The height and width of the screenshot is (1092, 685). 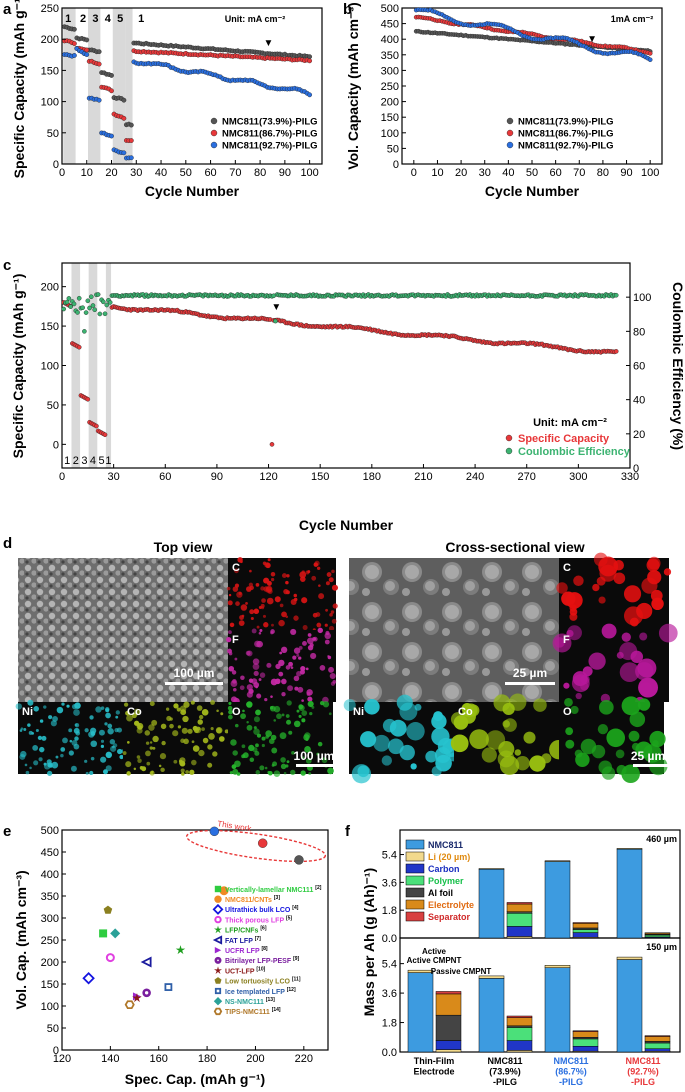 I want to click on panel-b-ytick-label-4: 200, so click(x=390, y=103).